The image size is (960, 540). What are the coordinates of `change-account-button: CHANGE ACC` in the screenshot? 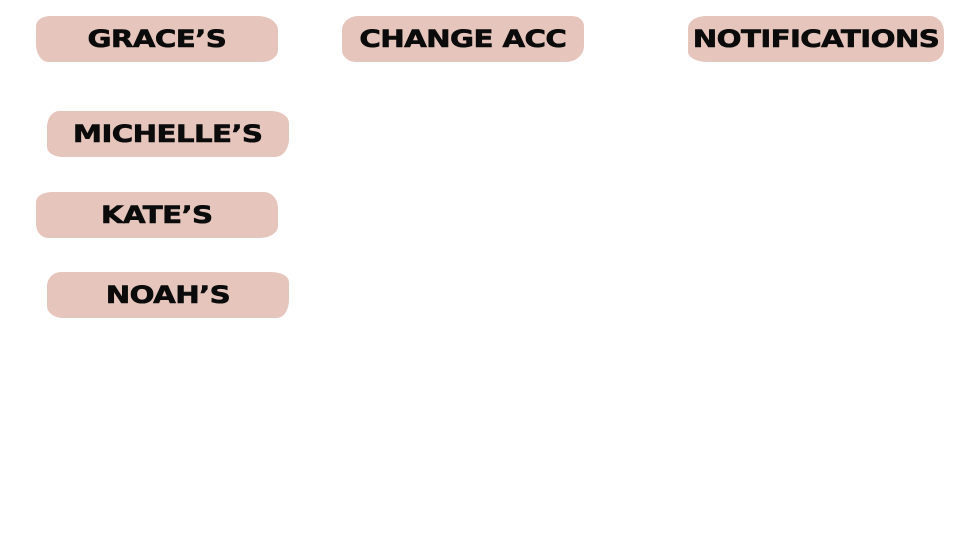 It's located at (463, 39).